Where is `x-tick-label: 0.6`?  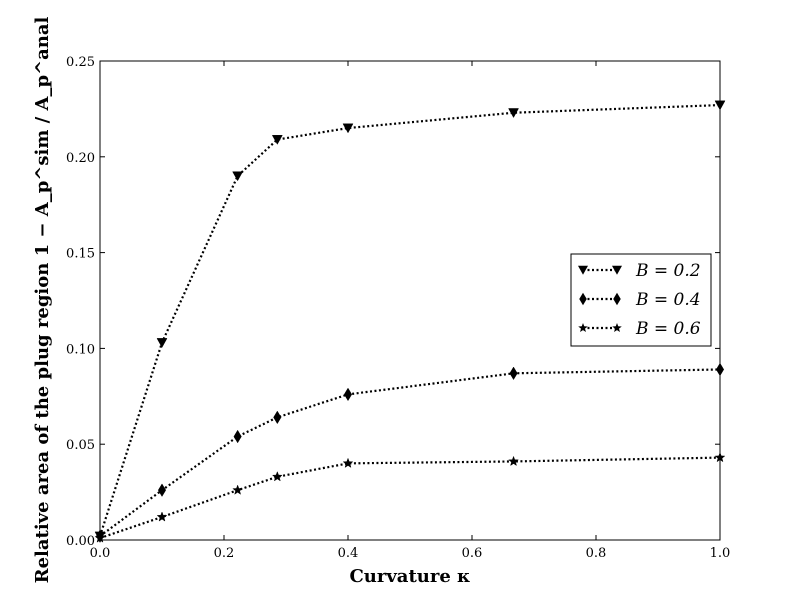
x-tick-label: 0.6 is located at coordinates (472, 553).